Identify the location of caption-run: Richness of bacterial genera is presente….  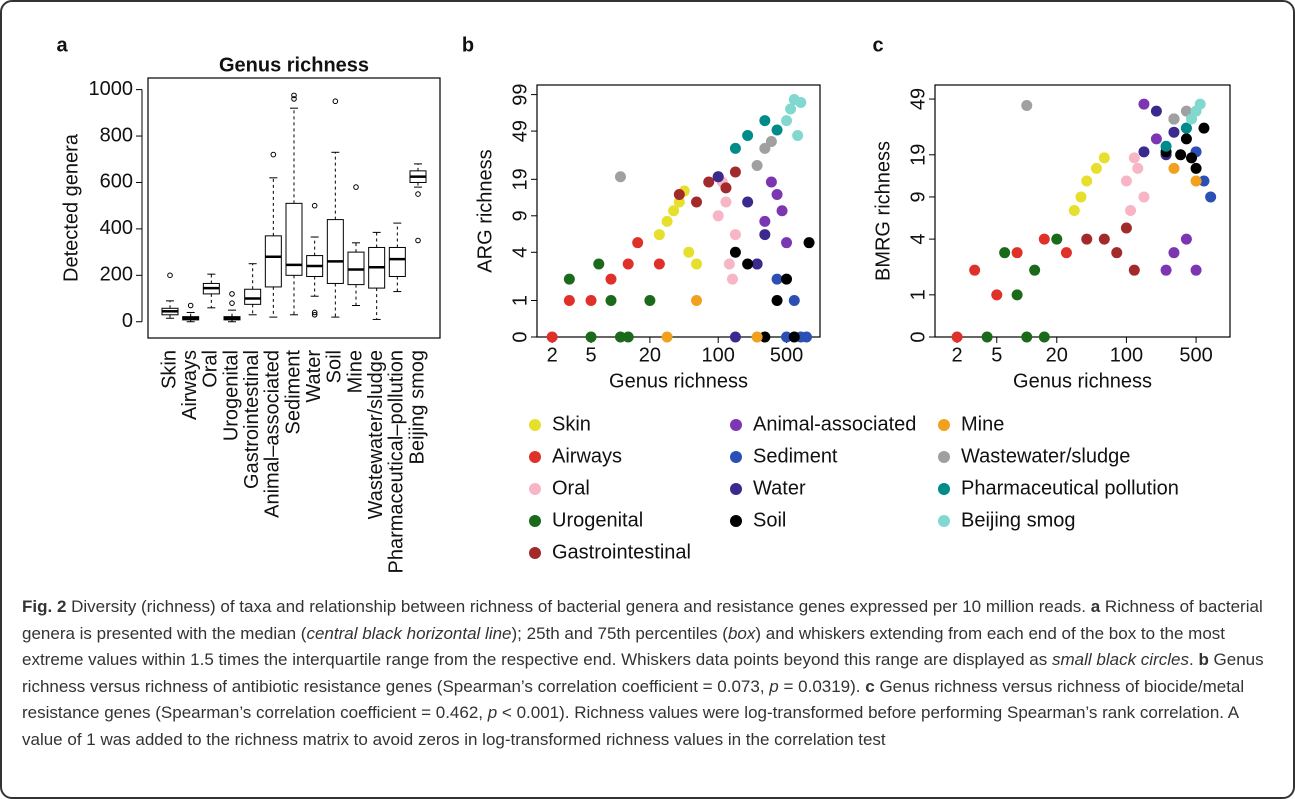
(642, 620).